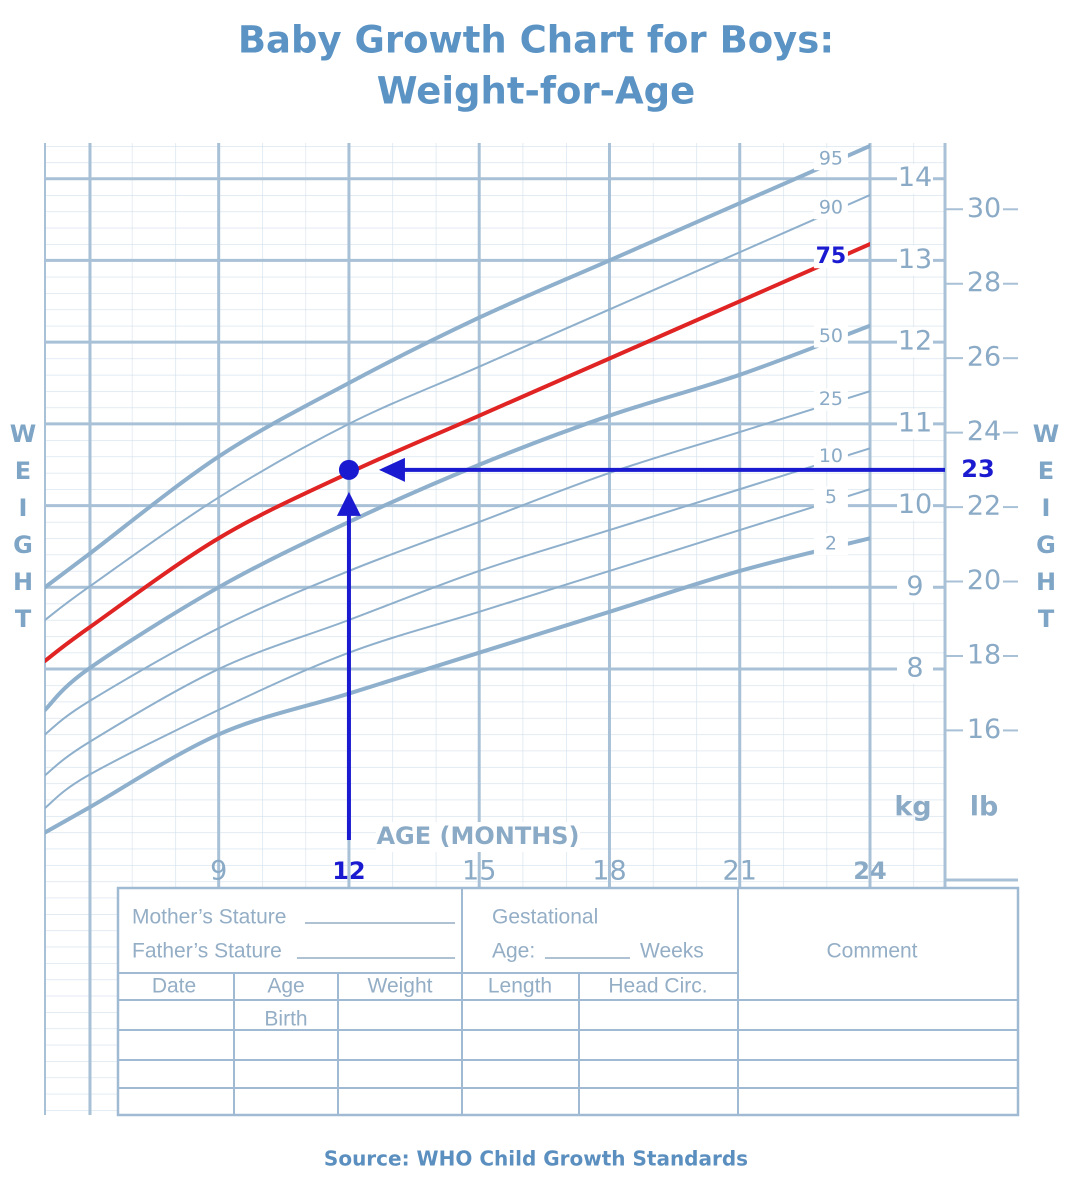 Image resolution: width=1072 pixels, height=1200 pixels. I want to click on y2-tick-label: 24, so click(984, 431).